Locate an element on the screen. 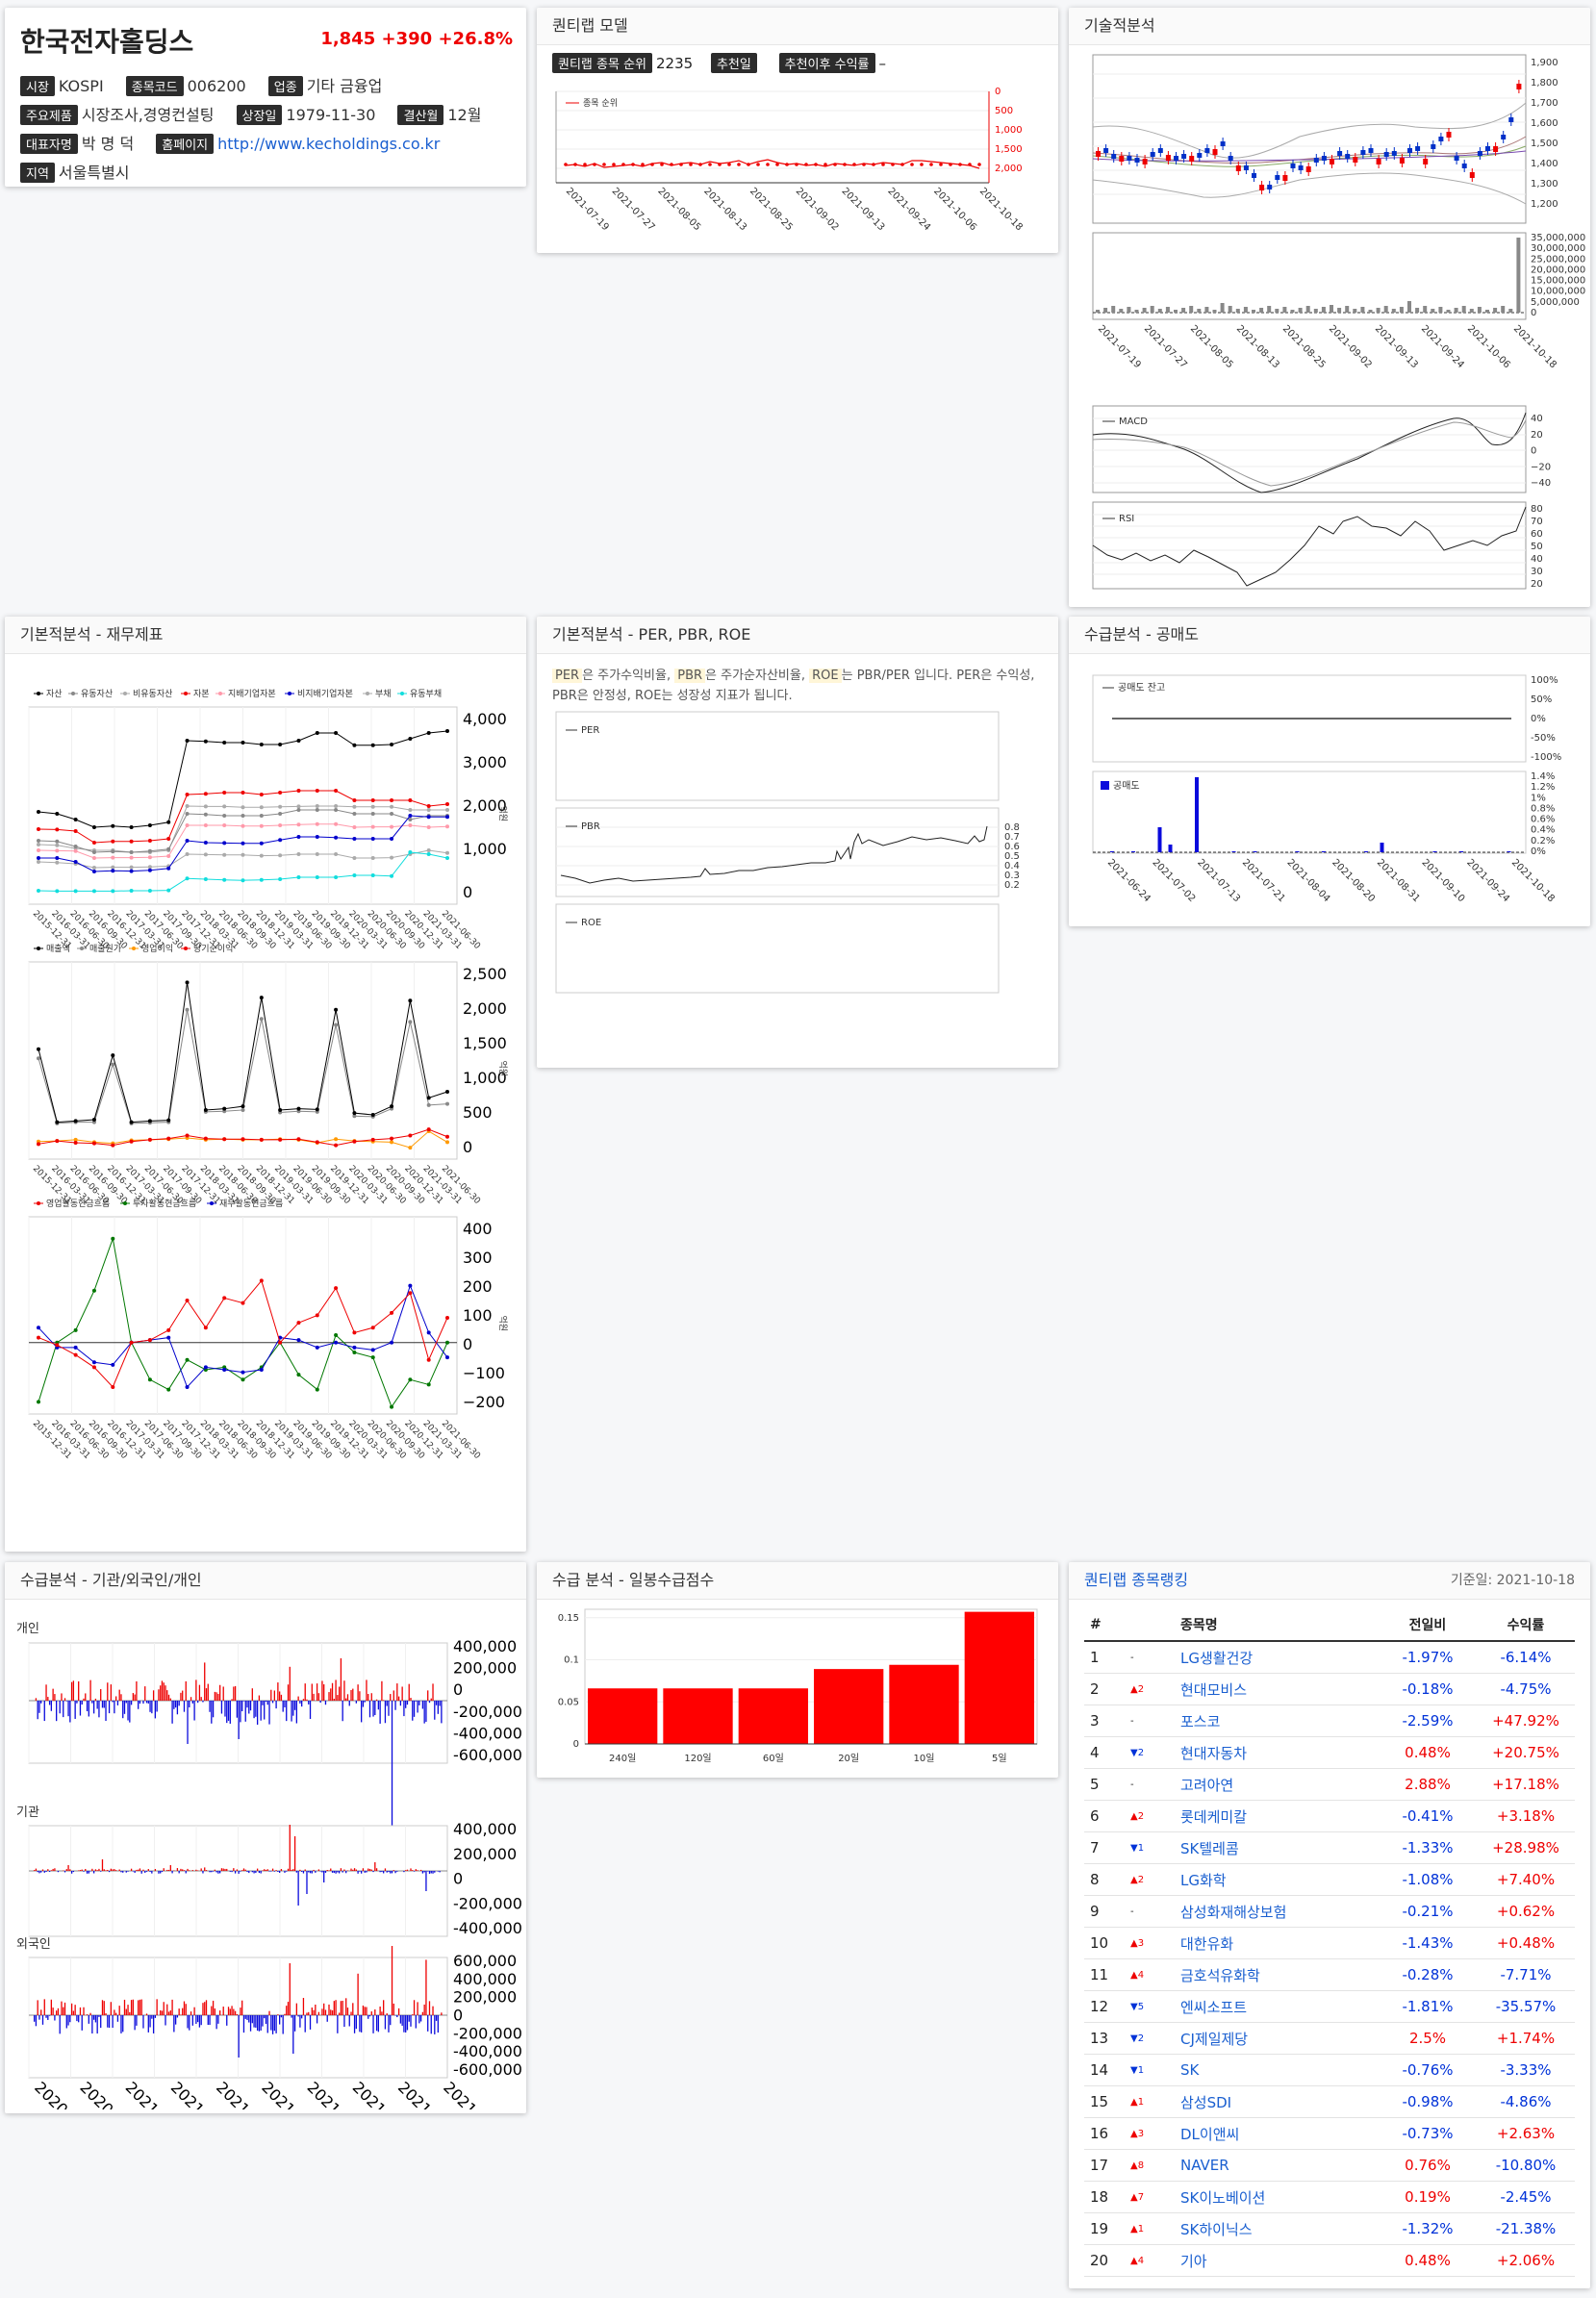 The image size is (1596, 2298). stock-name-link: 현대모비스 is located at coordinates (1277, 1689).